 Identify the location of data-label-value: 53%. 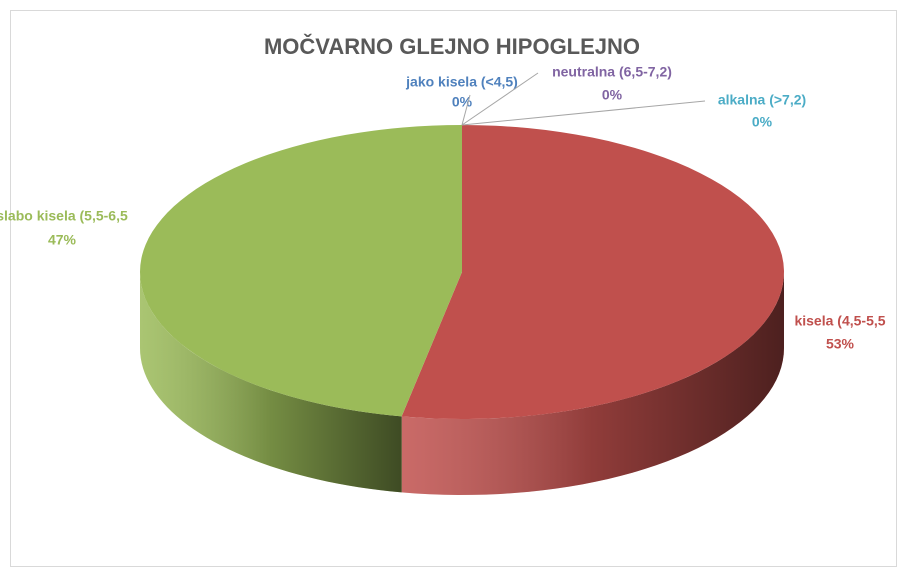
(840, 344).